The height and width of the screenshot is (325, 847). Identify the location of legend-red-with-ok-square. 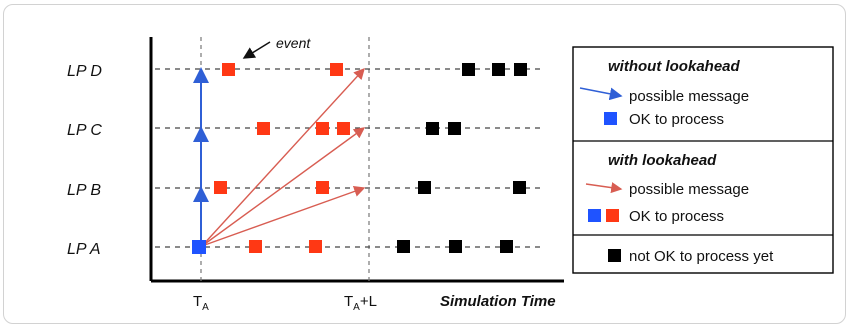
(612, 215).